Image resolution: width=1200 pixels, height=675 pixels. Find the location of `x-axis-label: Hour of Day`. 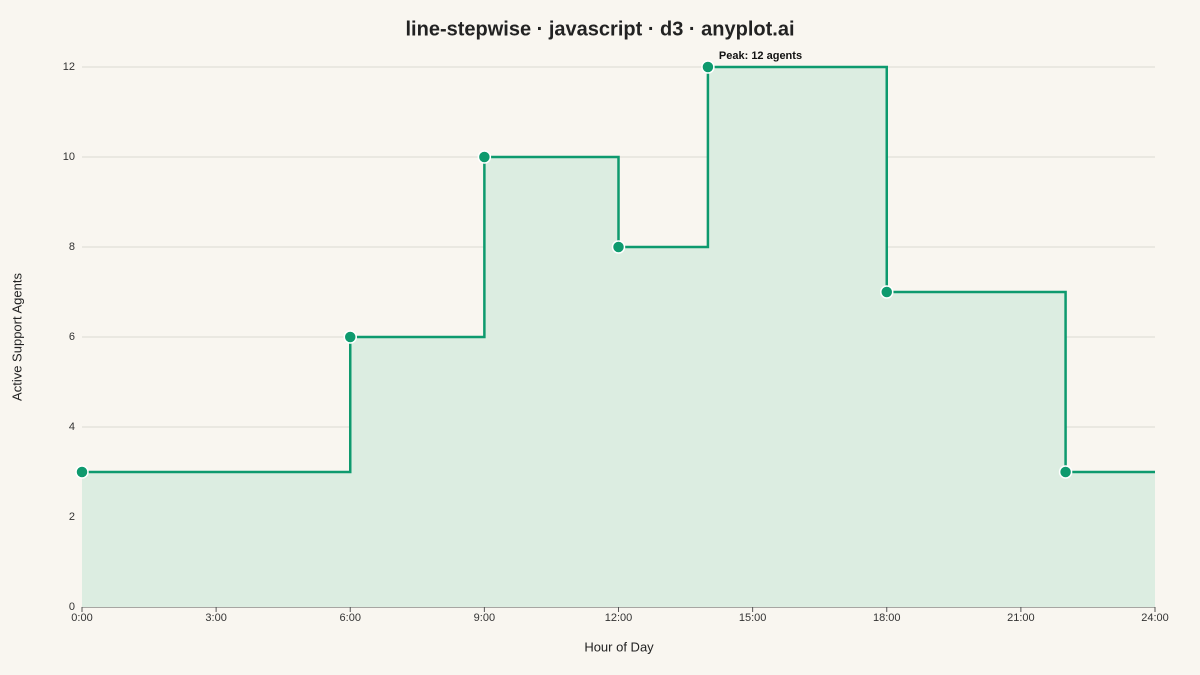

x-axis-label: Hour of Day is located at coordinates (619, 646).